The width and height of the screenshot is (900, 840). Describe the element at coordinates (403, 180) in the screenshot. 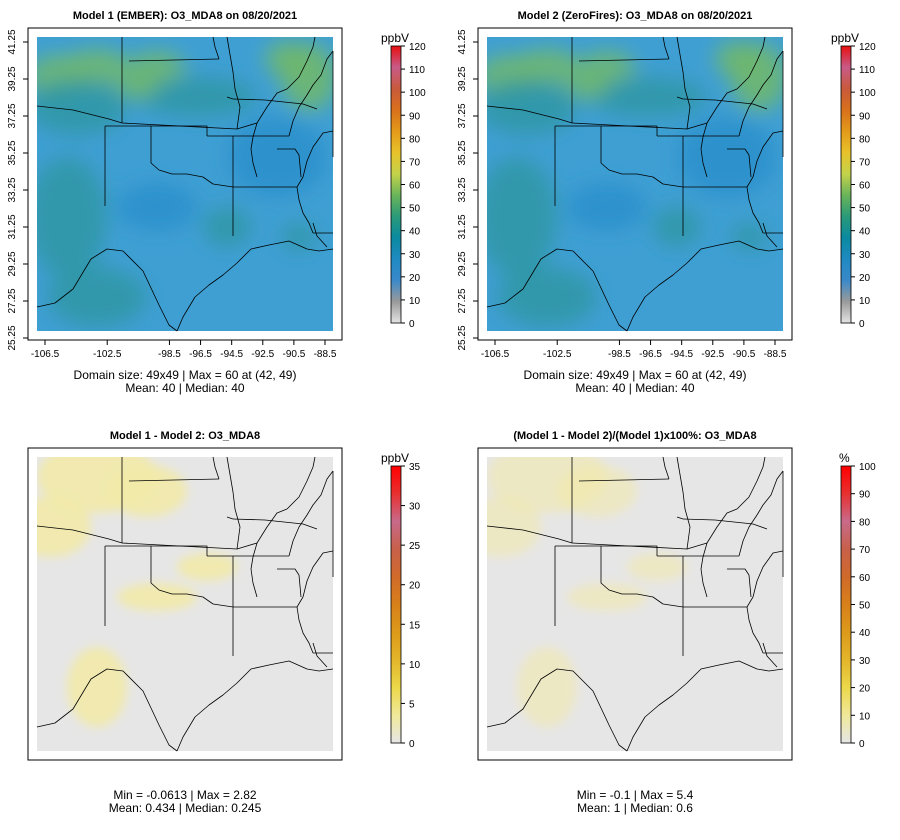

I see `panel1-colorbar: ppbV 0 10 20 30 40 50 60 70 80 90 100 110 120` at that location.